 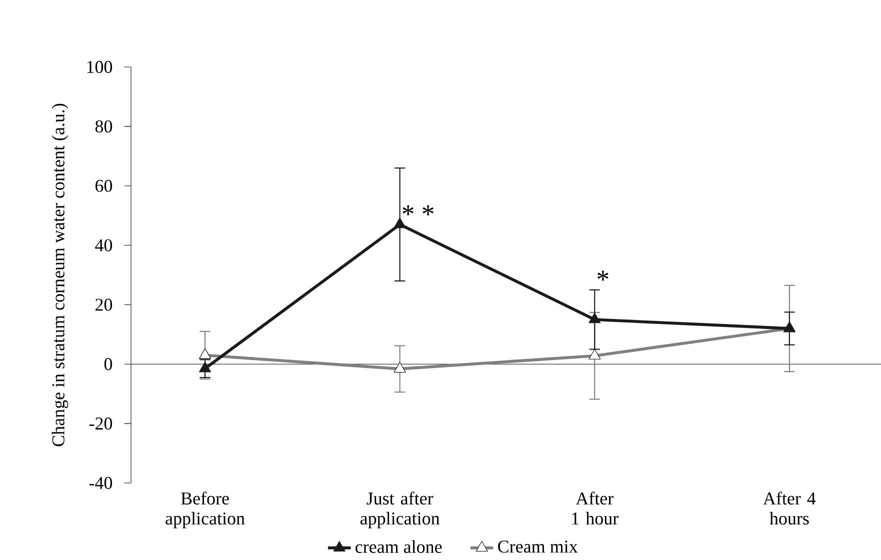 I want to click on y-tick-label: 40, so click(x=103, y=245).